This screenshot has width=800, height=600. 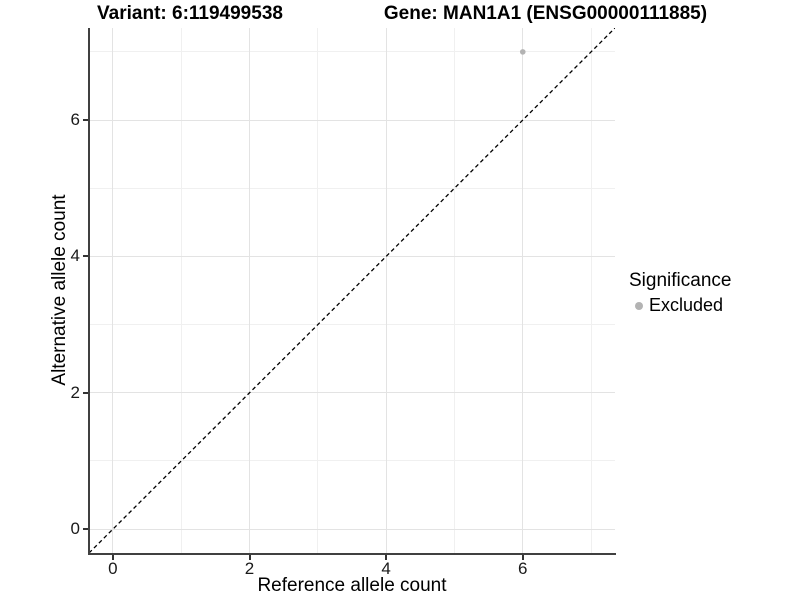 What do you see at coordinates (89, 291) in the screenshot?
I see `y-axis-line` at bounding box center [89, 291].